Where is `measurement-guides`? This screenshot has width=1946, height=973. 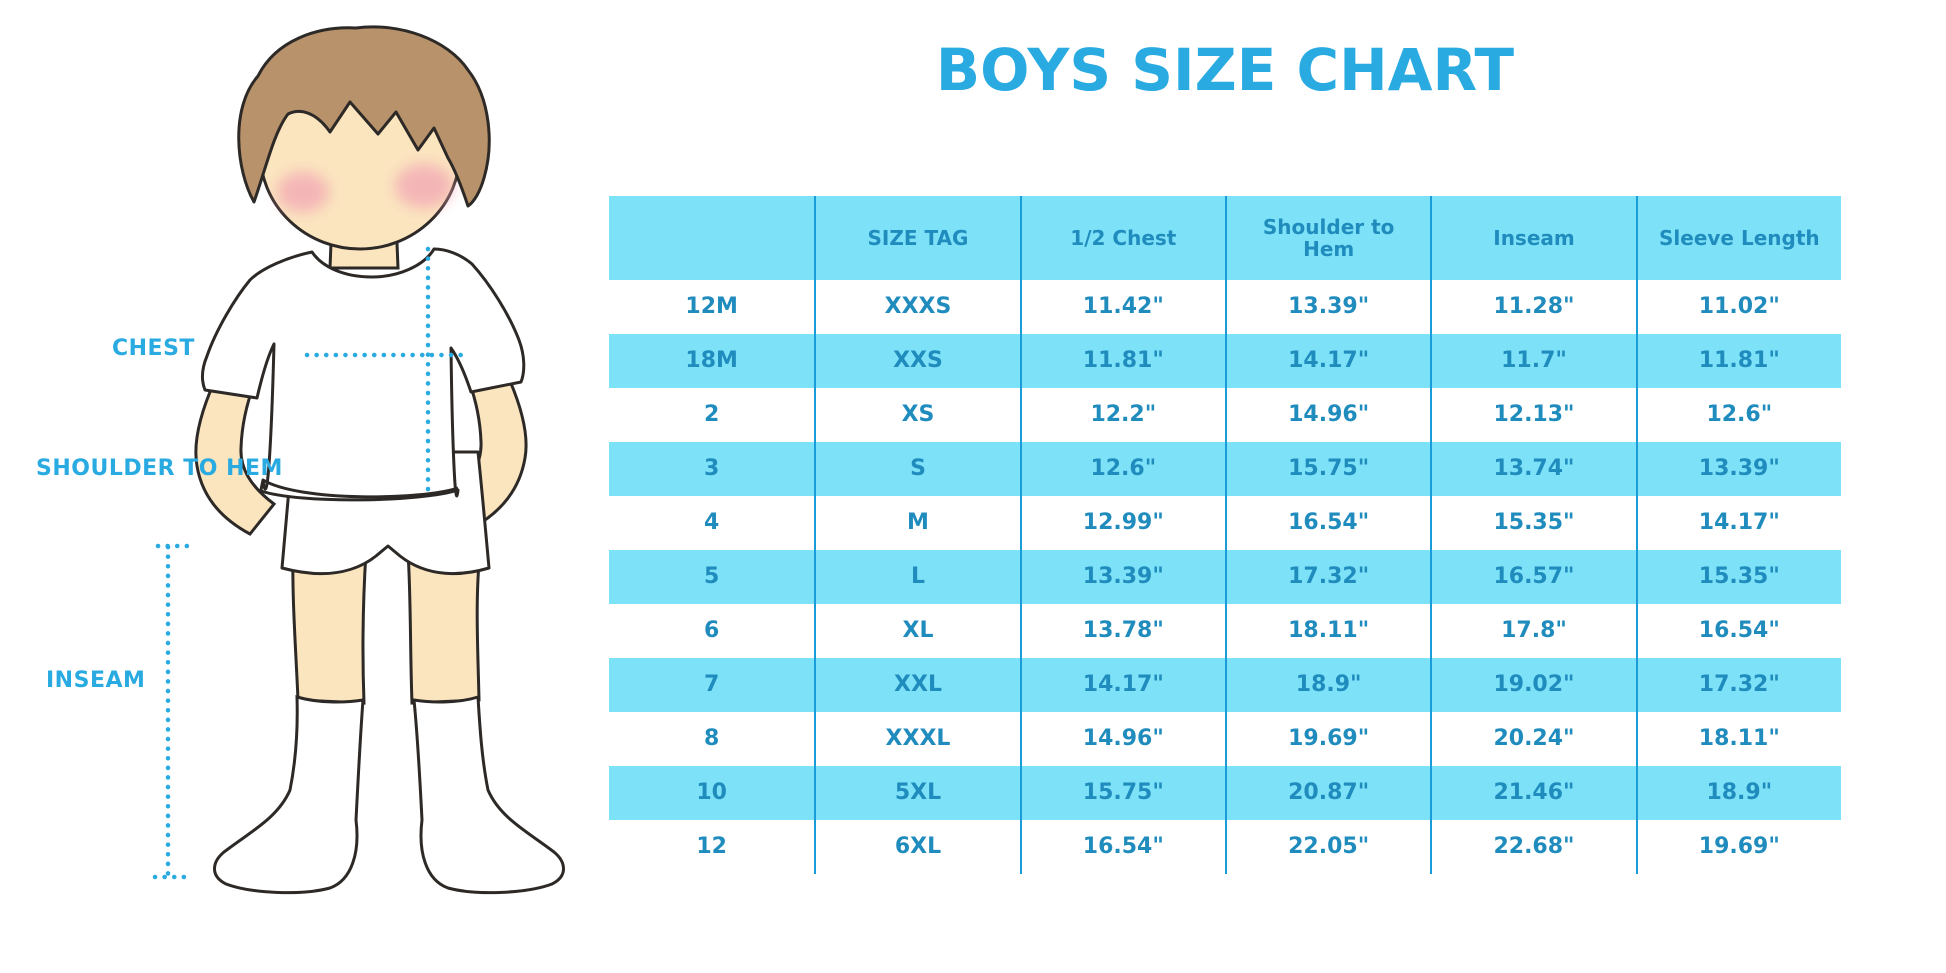
measurement-guides is located at coordinates (308, 563).